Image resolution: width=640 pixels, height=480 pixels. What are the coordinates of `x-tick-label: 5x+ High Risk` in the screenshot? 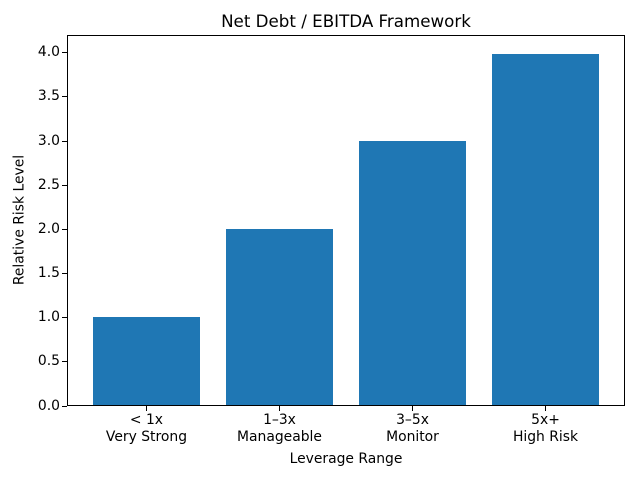 It's located at (545, 428).